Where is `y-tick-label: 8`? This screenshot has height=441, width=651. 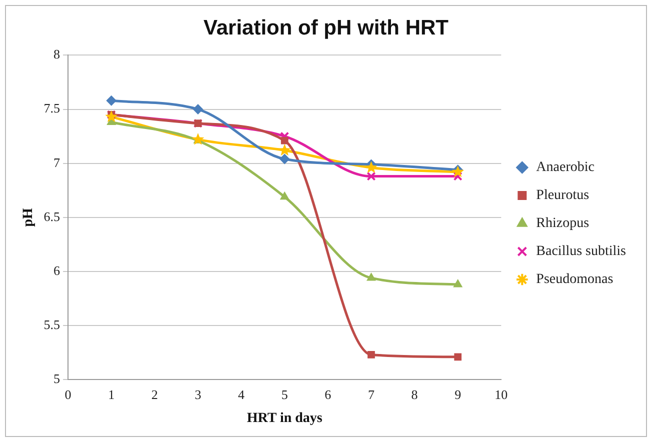 y-tick-label: 8 is located at coordinates (57, 54).